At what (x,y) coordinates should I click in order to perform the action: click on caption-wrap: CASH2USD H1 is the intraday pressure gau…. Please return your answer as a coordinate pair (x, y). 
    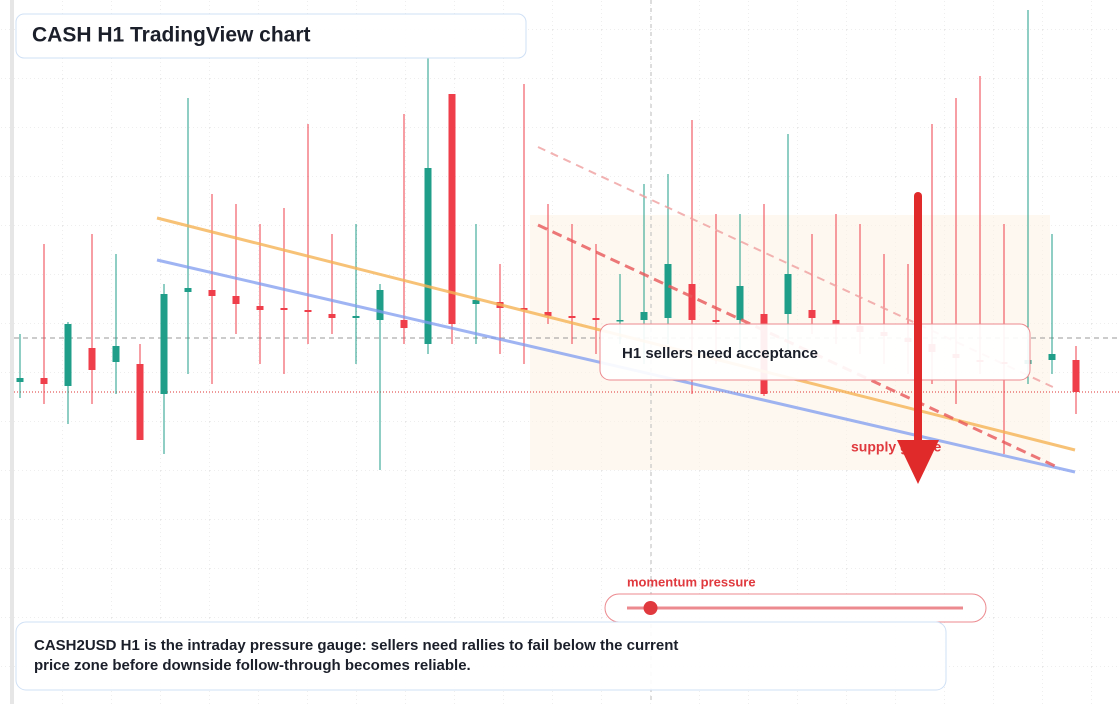
    Looking at the image, I should click on (356, 655).